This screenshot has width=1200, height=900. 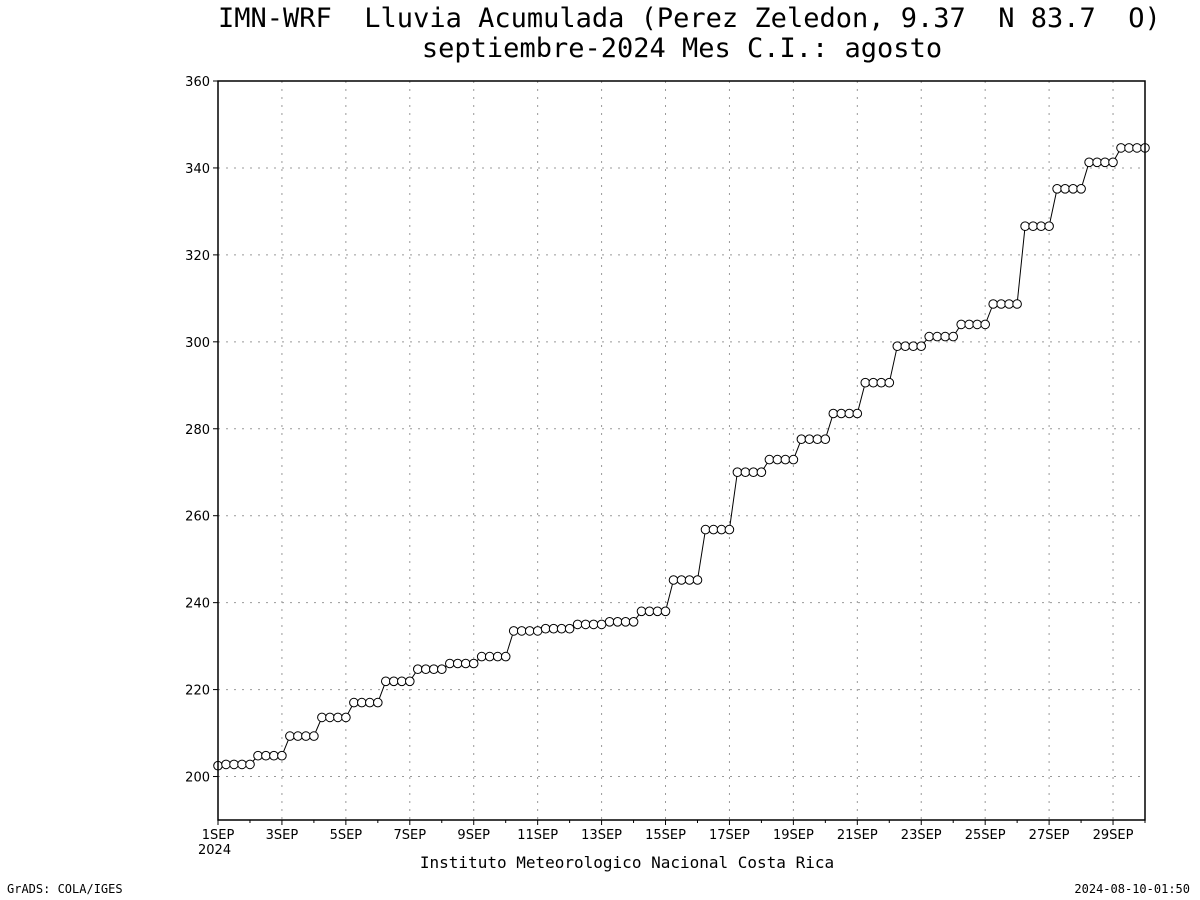 I want to click on y-tick-label: 260, so click(x=197, y=517).